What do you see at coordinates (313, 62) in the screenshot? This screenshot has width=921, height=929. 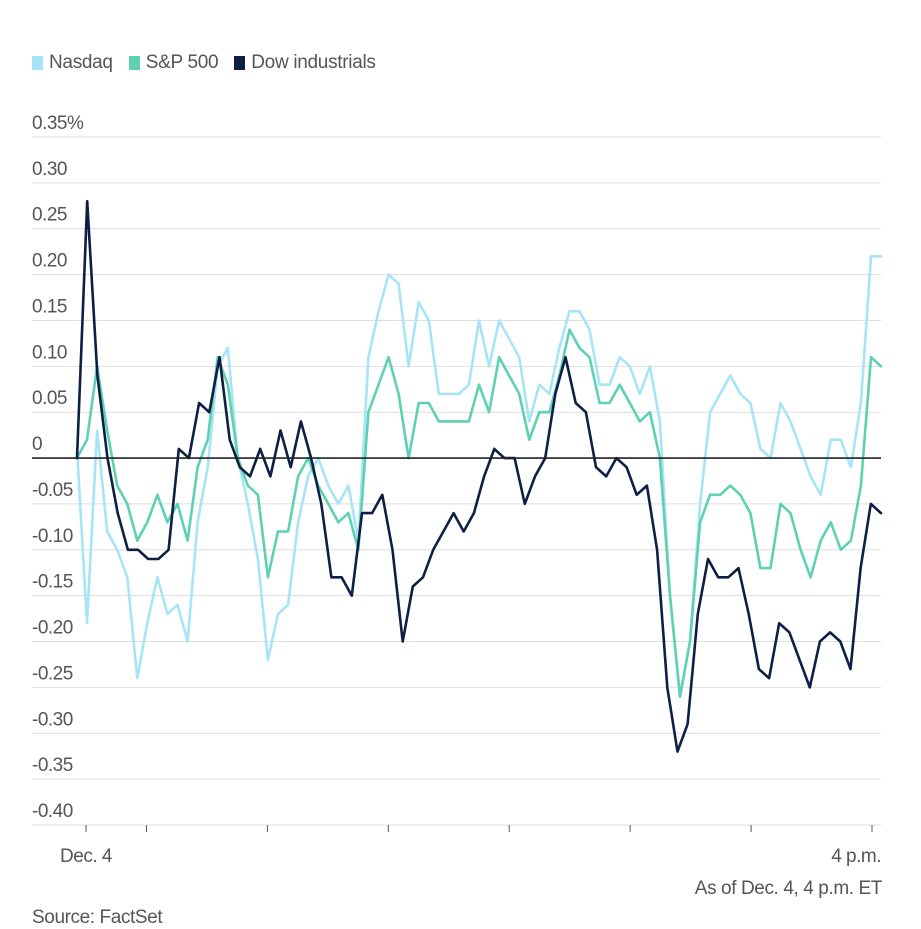 I see `legend-label-dow: Dow industrials` at bounding box center [313, 62].